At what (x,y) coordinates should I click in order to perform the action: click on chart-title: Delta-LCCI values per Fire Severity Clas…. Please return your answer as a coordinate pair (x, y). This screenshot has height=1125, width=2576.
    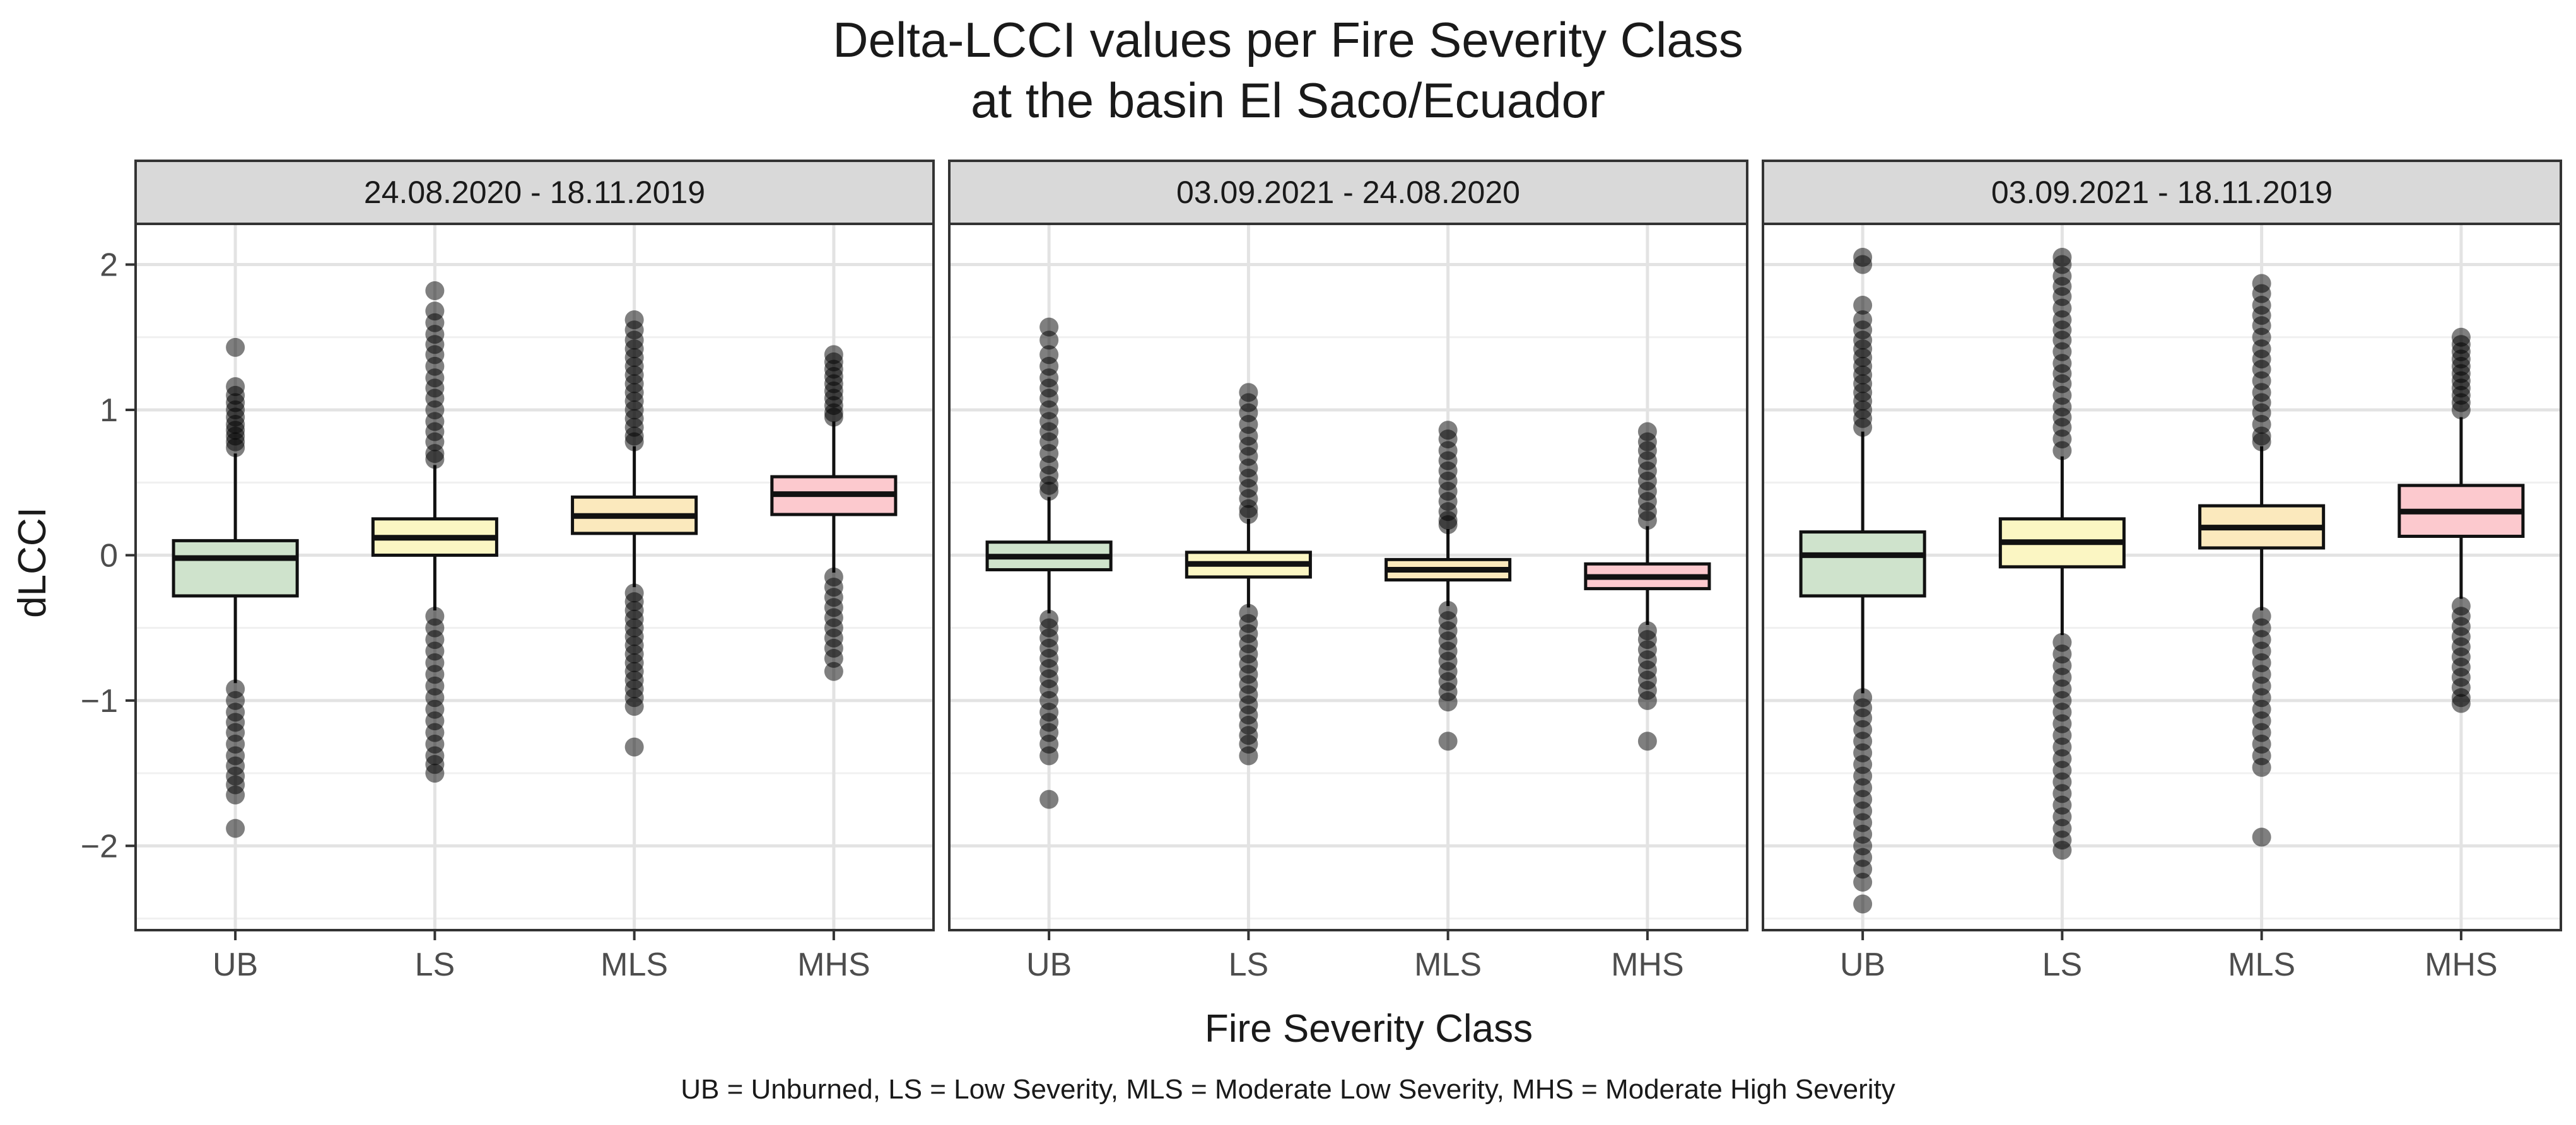
    Looking at the image, I should click on (1288, 39).